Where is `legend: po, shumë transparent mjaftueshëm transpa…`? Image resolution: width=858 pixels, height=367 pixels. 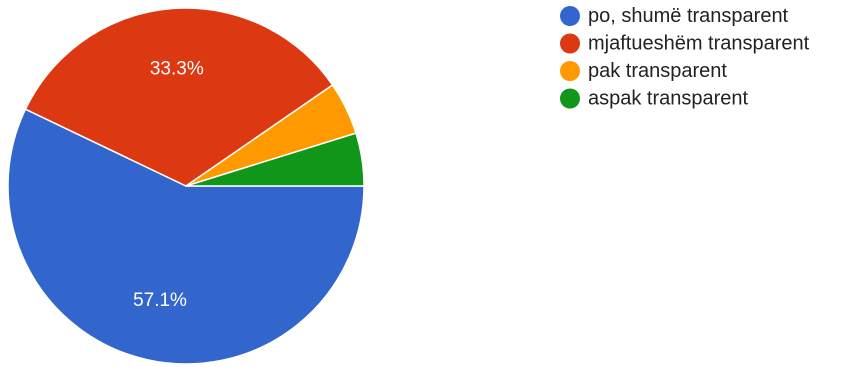
legend: po, shumë transparent mjaftueshëm transpa… is located at coordinates (685, 57).